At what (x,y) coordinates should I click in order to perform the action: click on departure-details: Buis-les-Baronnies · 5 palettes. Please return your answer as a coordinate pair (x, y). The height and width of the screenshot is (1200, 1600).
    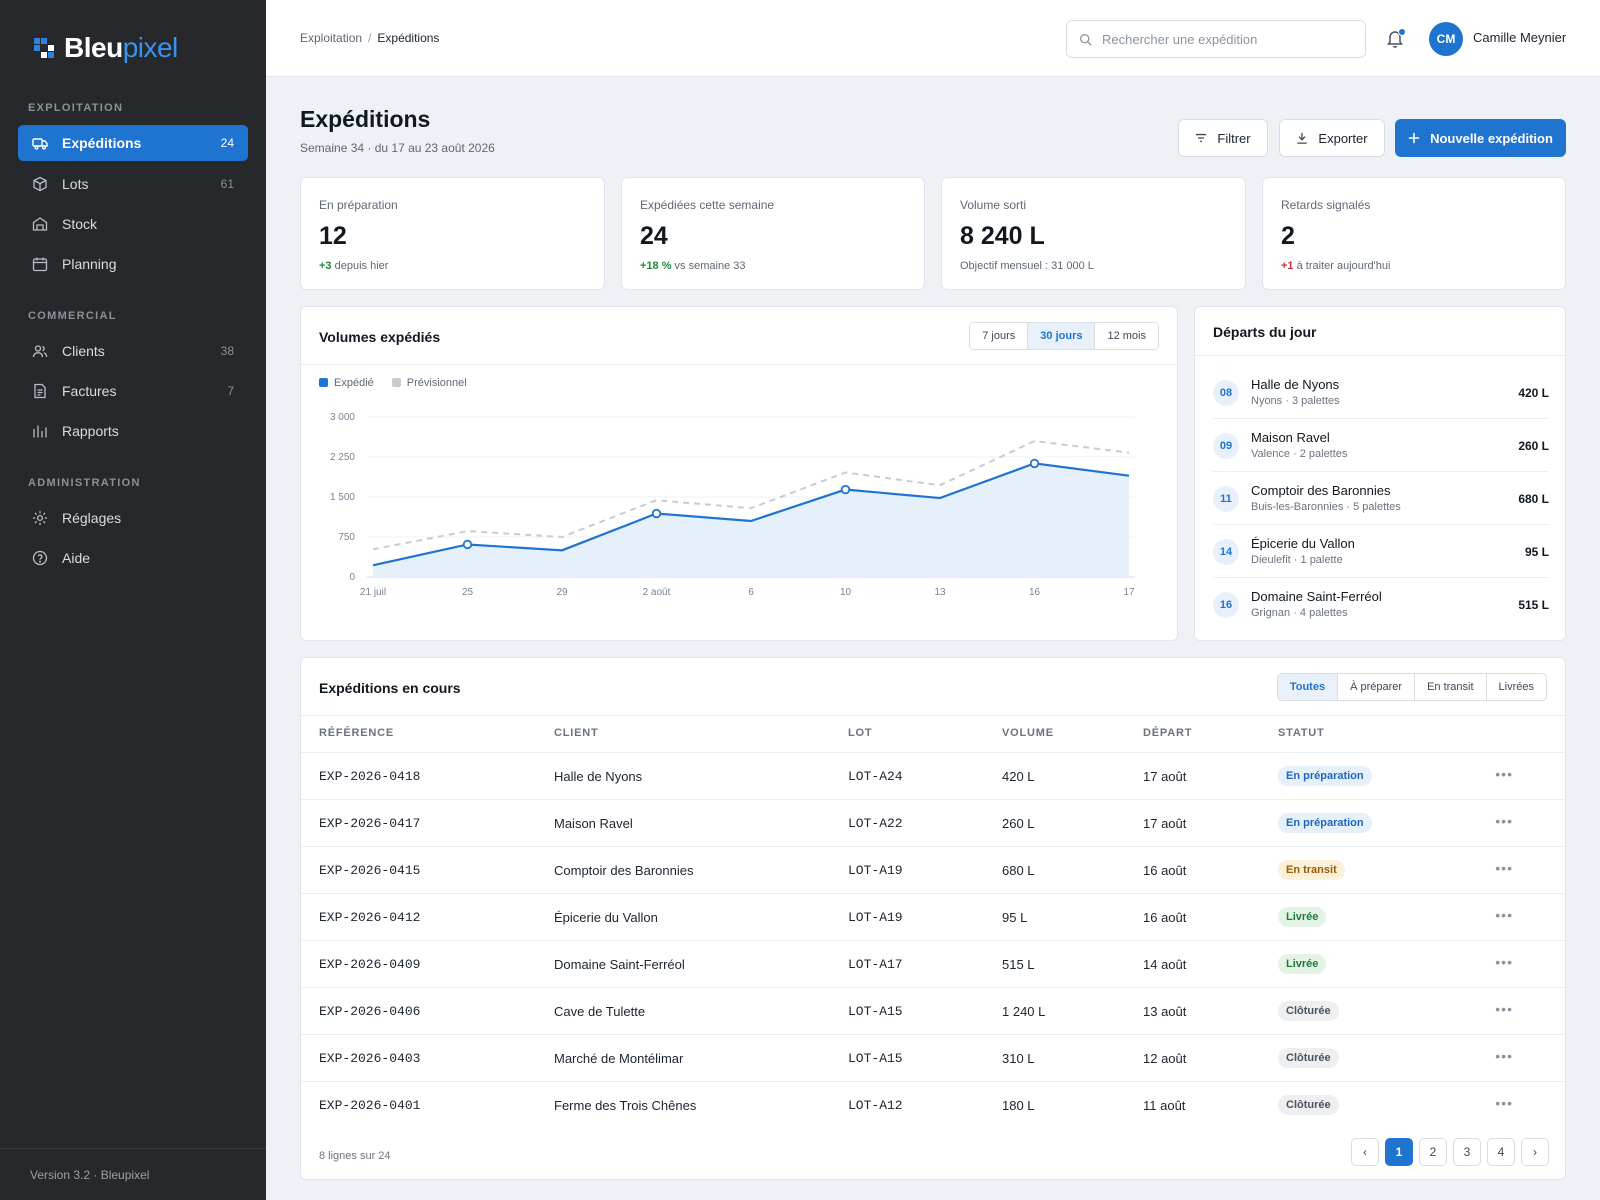
    Looking at the image, I should click on (1326, 507).